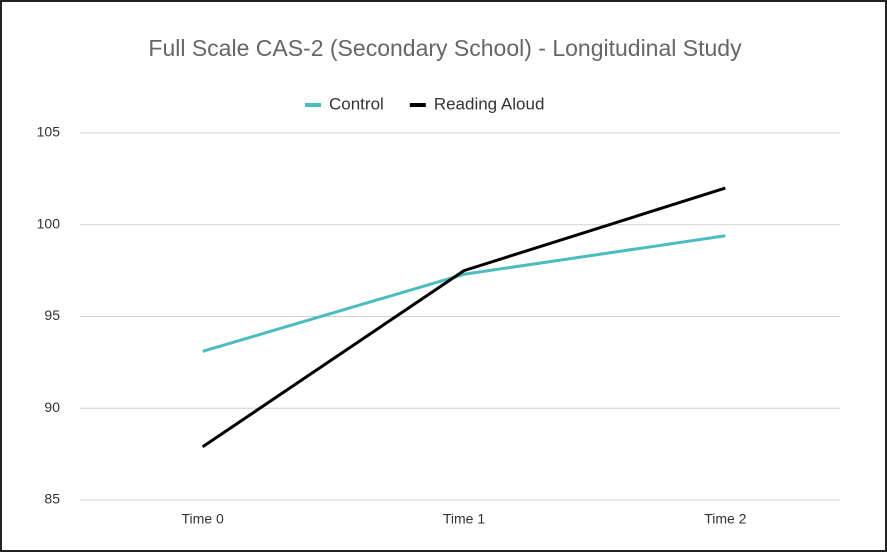  I want to click on y-tick-label: 100, so click(49, 223).